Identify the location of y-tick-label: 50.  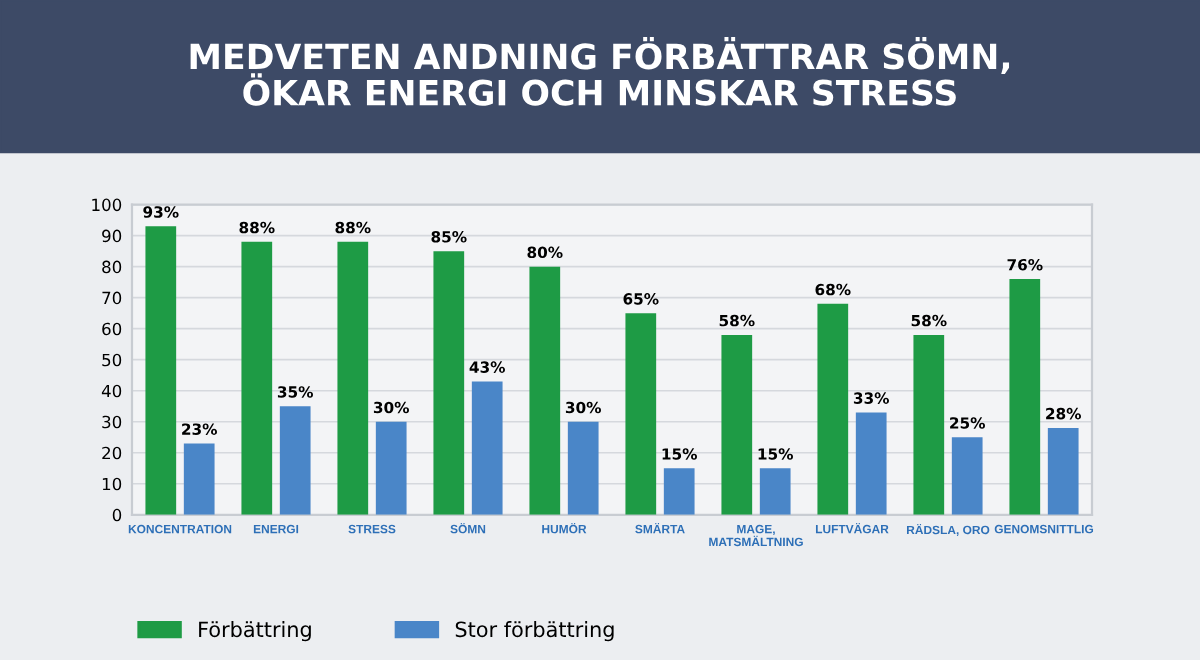
(112, 360).